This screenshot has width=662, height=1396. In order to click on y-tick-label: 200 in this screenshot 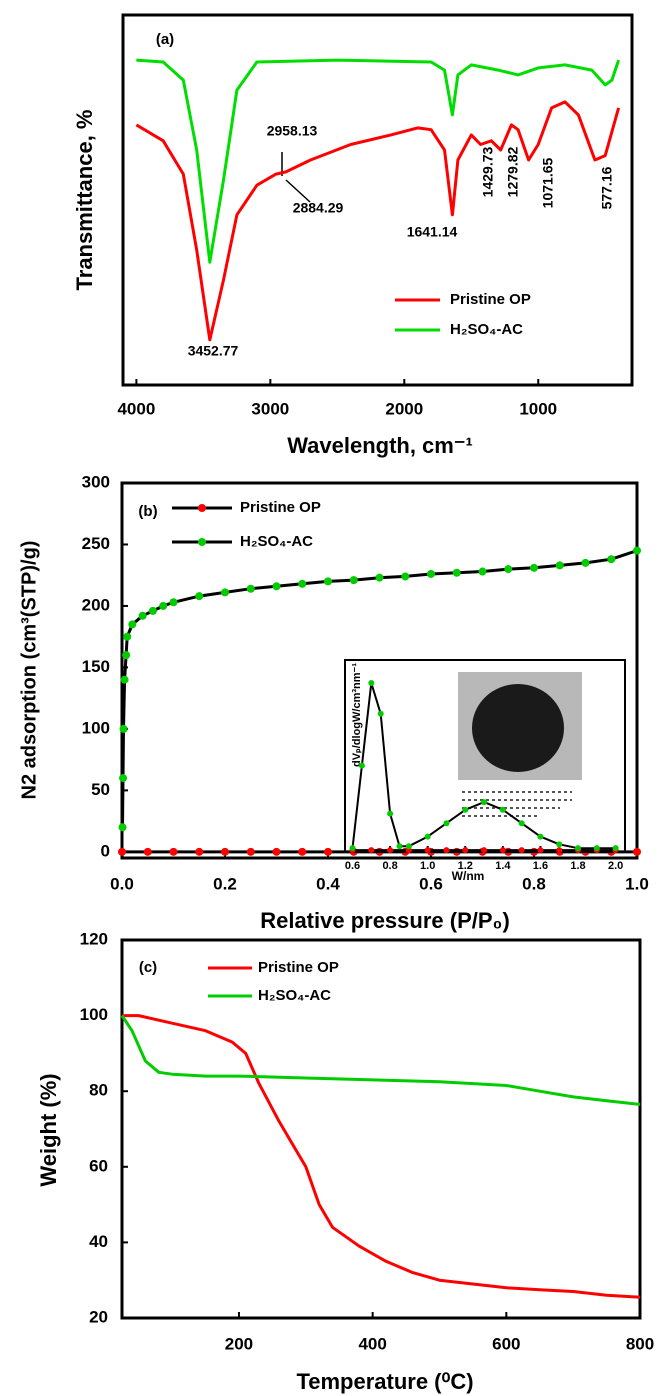, I will do `click(96, 604)`.